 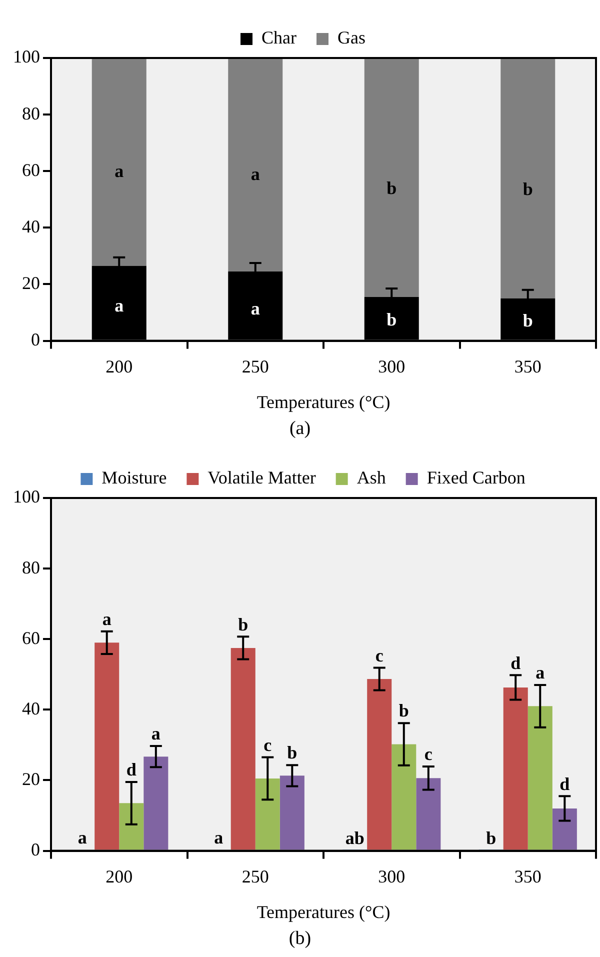 I want to click on legend-label: Fixed Carbon, so click(x=476, y=478).